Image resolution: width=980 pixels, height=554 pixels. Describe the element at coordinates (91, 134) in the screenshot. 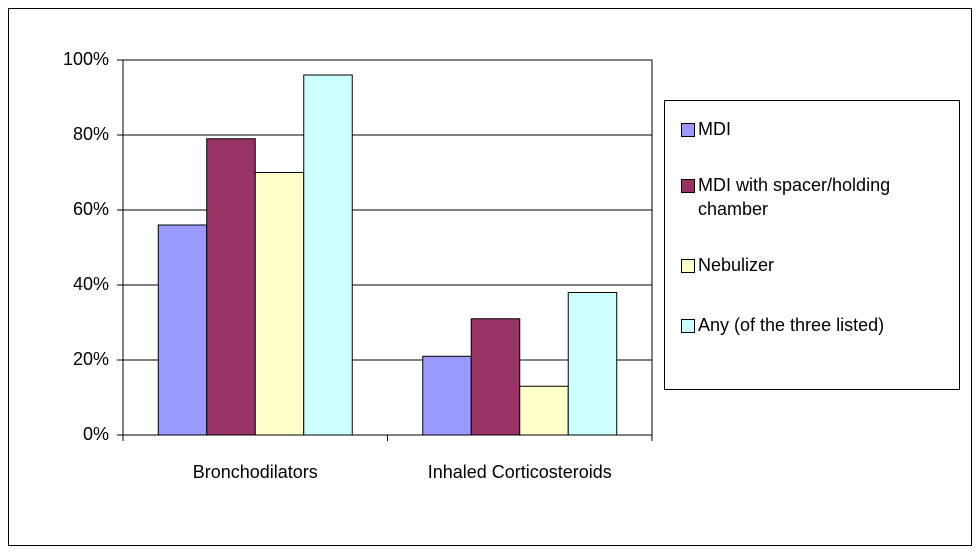

I see `y-tick-label: 80%` at that location.